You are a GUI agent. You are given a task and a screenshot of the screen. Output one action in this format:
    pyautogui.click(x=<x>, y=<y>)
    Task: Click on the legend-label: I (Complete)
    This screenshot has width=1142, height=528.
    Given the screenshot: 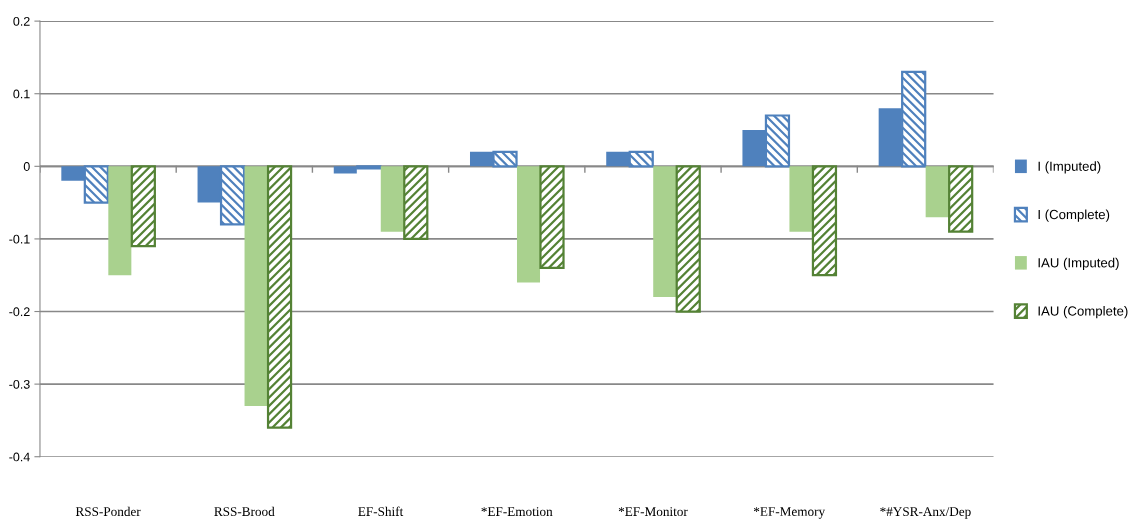 What is the action you would take?
    pyautogui.click(x=1074, y=215)
    